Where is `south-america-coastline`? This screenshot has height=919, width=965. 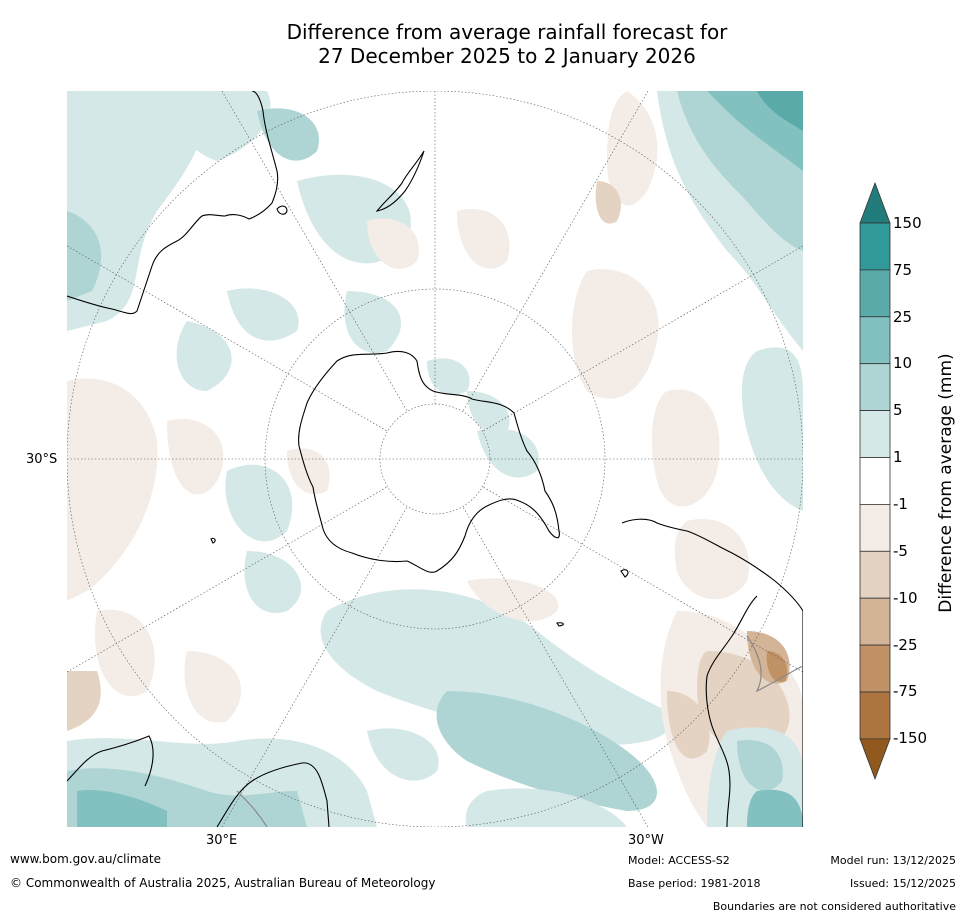 south-america-coastline is located at coordinates (712, 672).